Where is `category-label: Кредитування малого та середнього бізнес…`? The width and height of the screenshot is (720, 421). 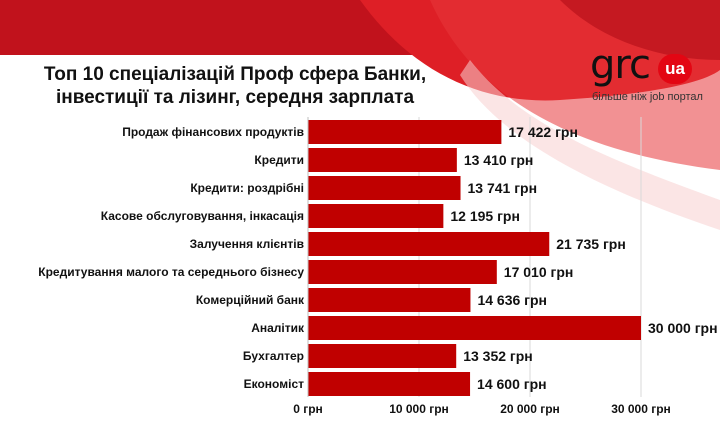 category-label: Кредитування малого та середнього бізнес… is located at coordinates (171, 272).